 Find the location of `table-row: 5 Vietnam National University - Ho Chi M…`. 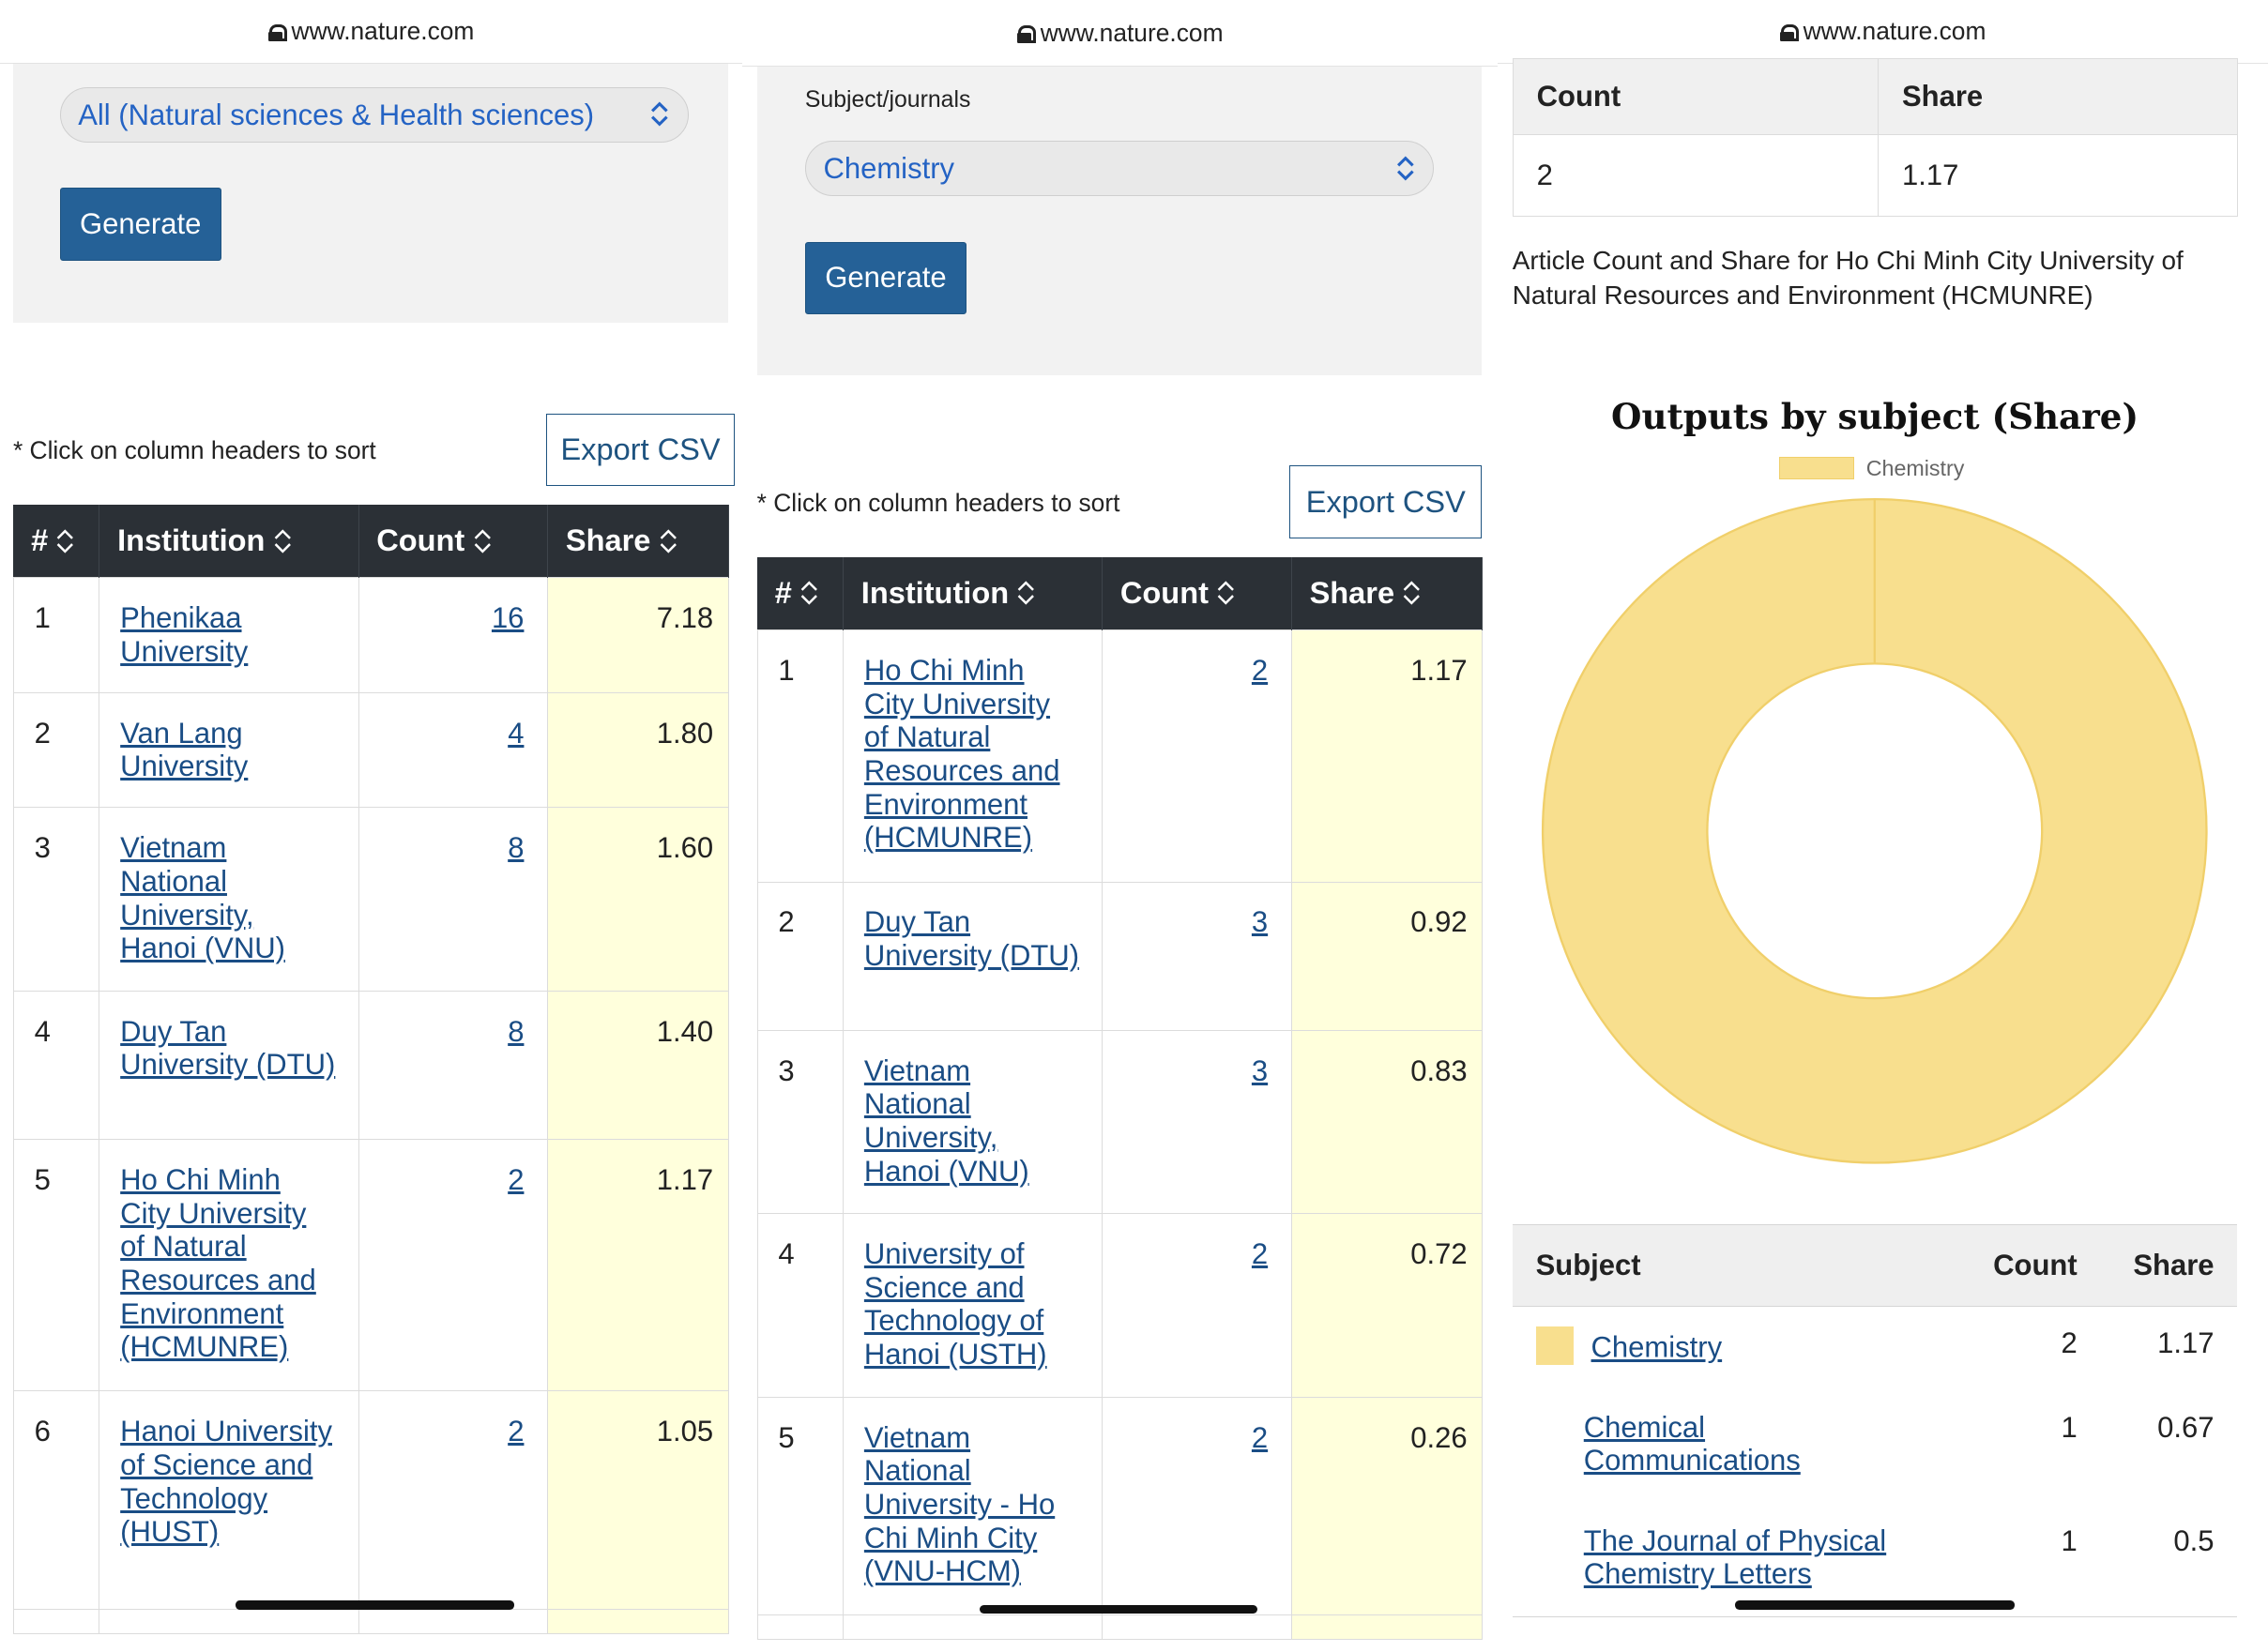

table-row: 5 Vietnam National University - Ho Chi M… is located at coordinates (1120, 1506).